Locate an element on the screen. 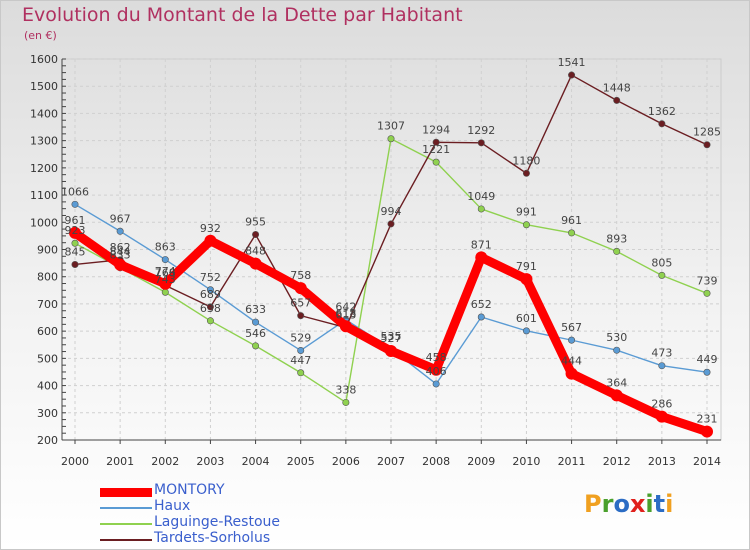 Image resolution: width=750 pixels, height=550 pixels. logo-letter: x is located at coordinates (637, 504).